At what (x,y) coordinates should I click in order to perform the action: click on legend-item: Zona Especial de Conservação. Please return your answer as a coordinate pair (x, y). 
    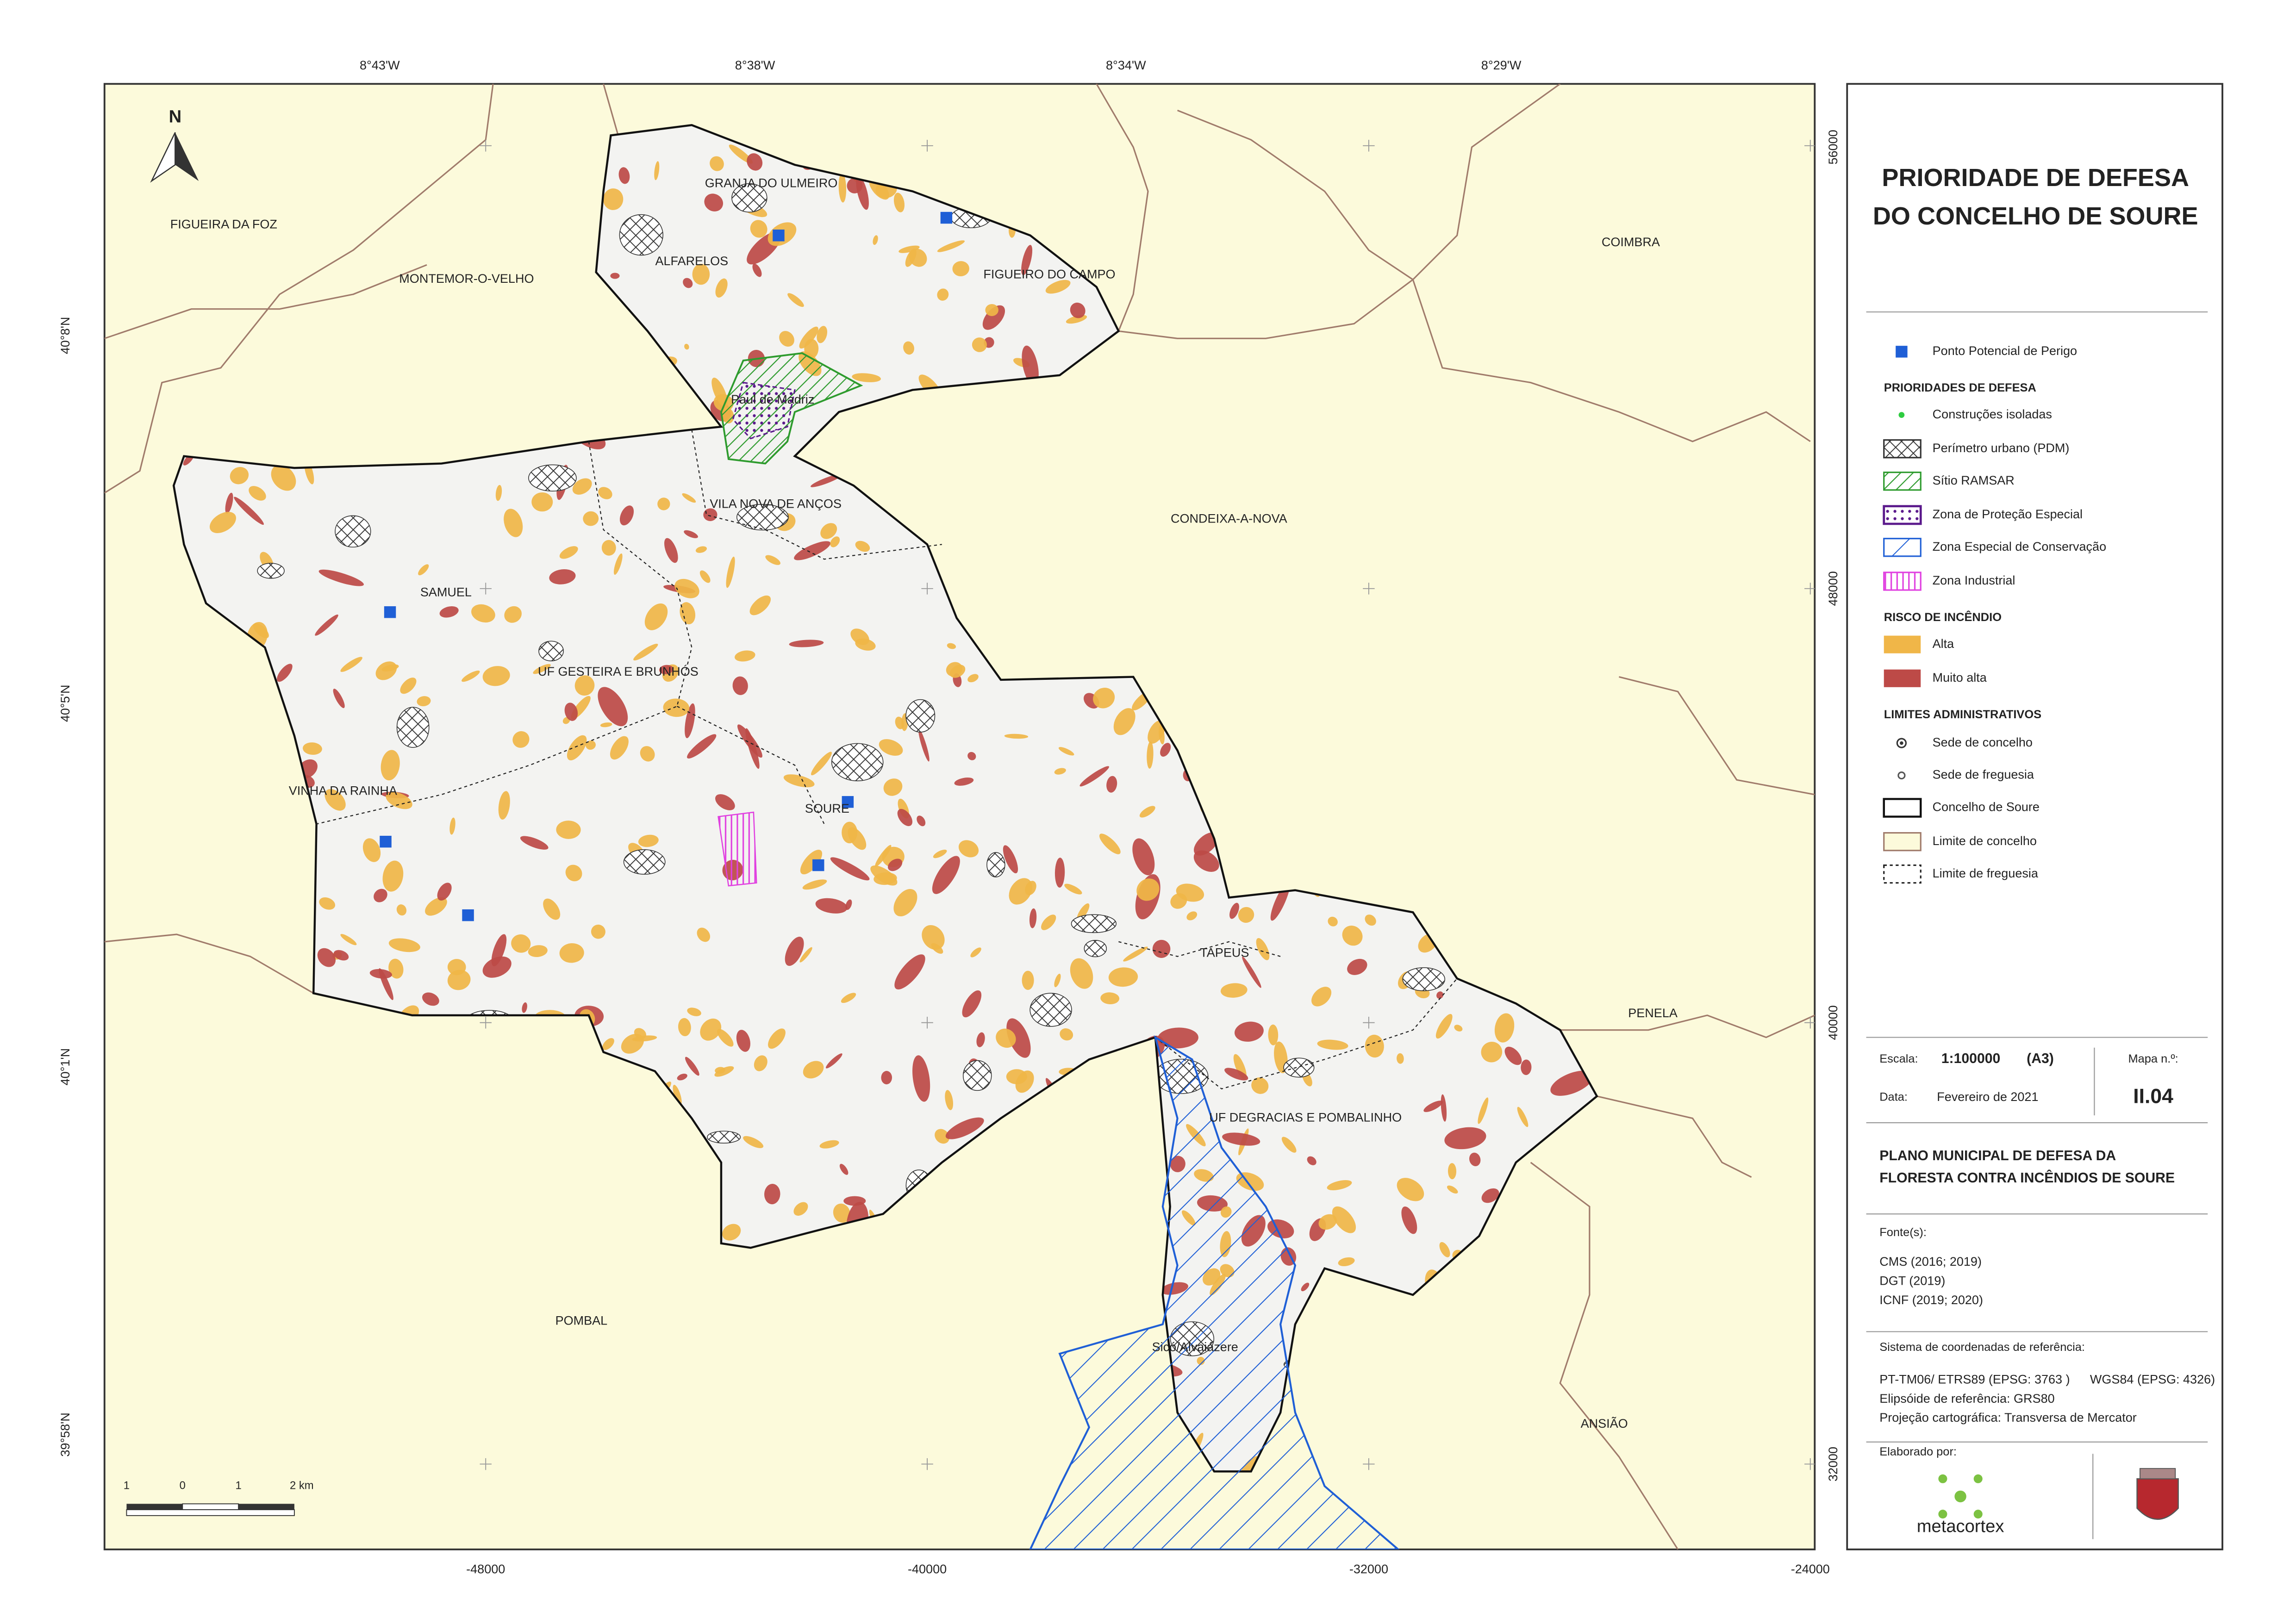
    Looking at the image, I should click on (2019, 546).